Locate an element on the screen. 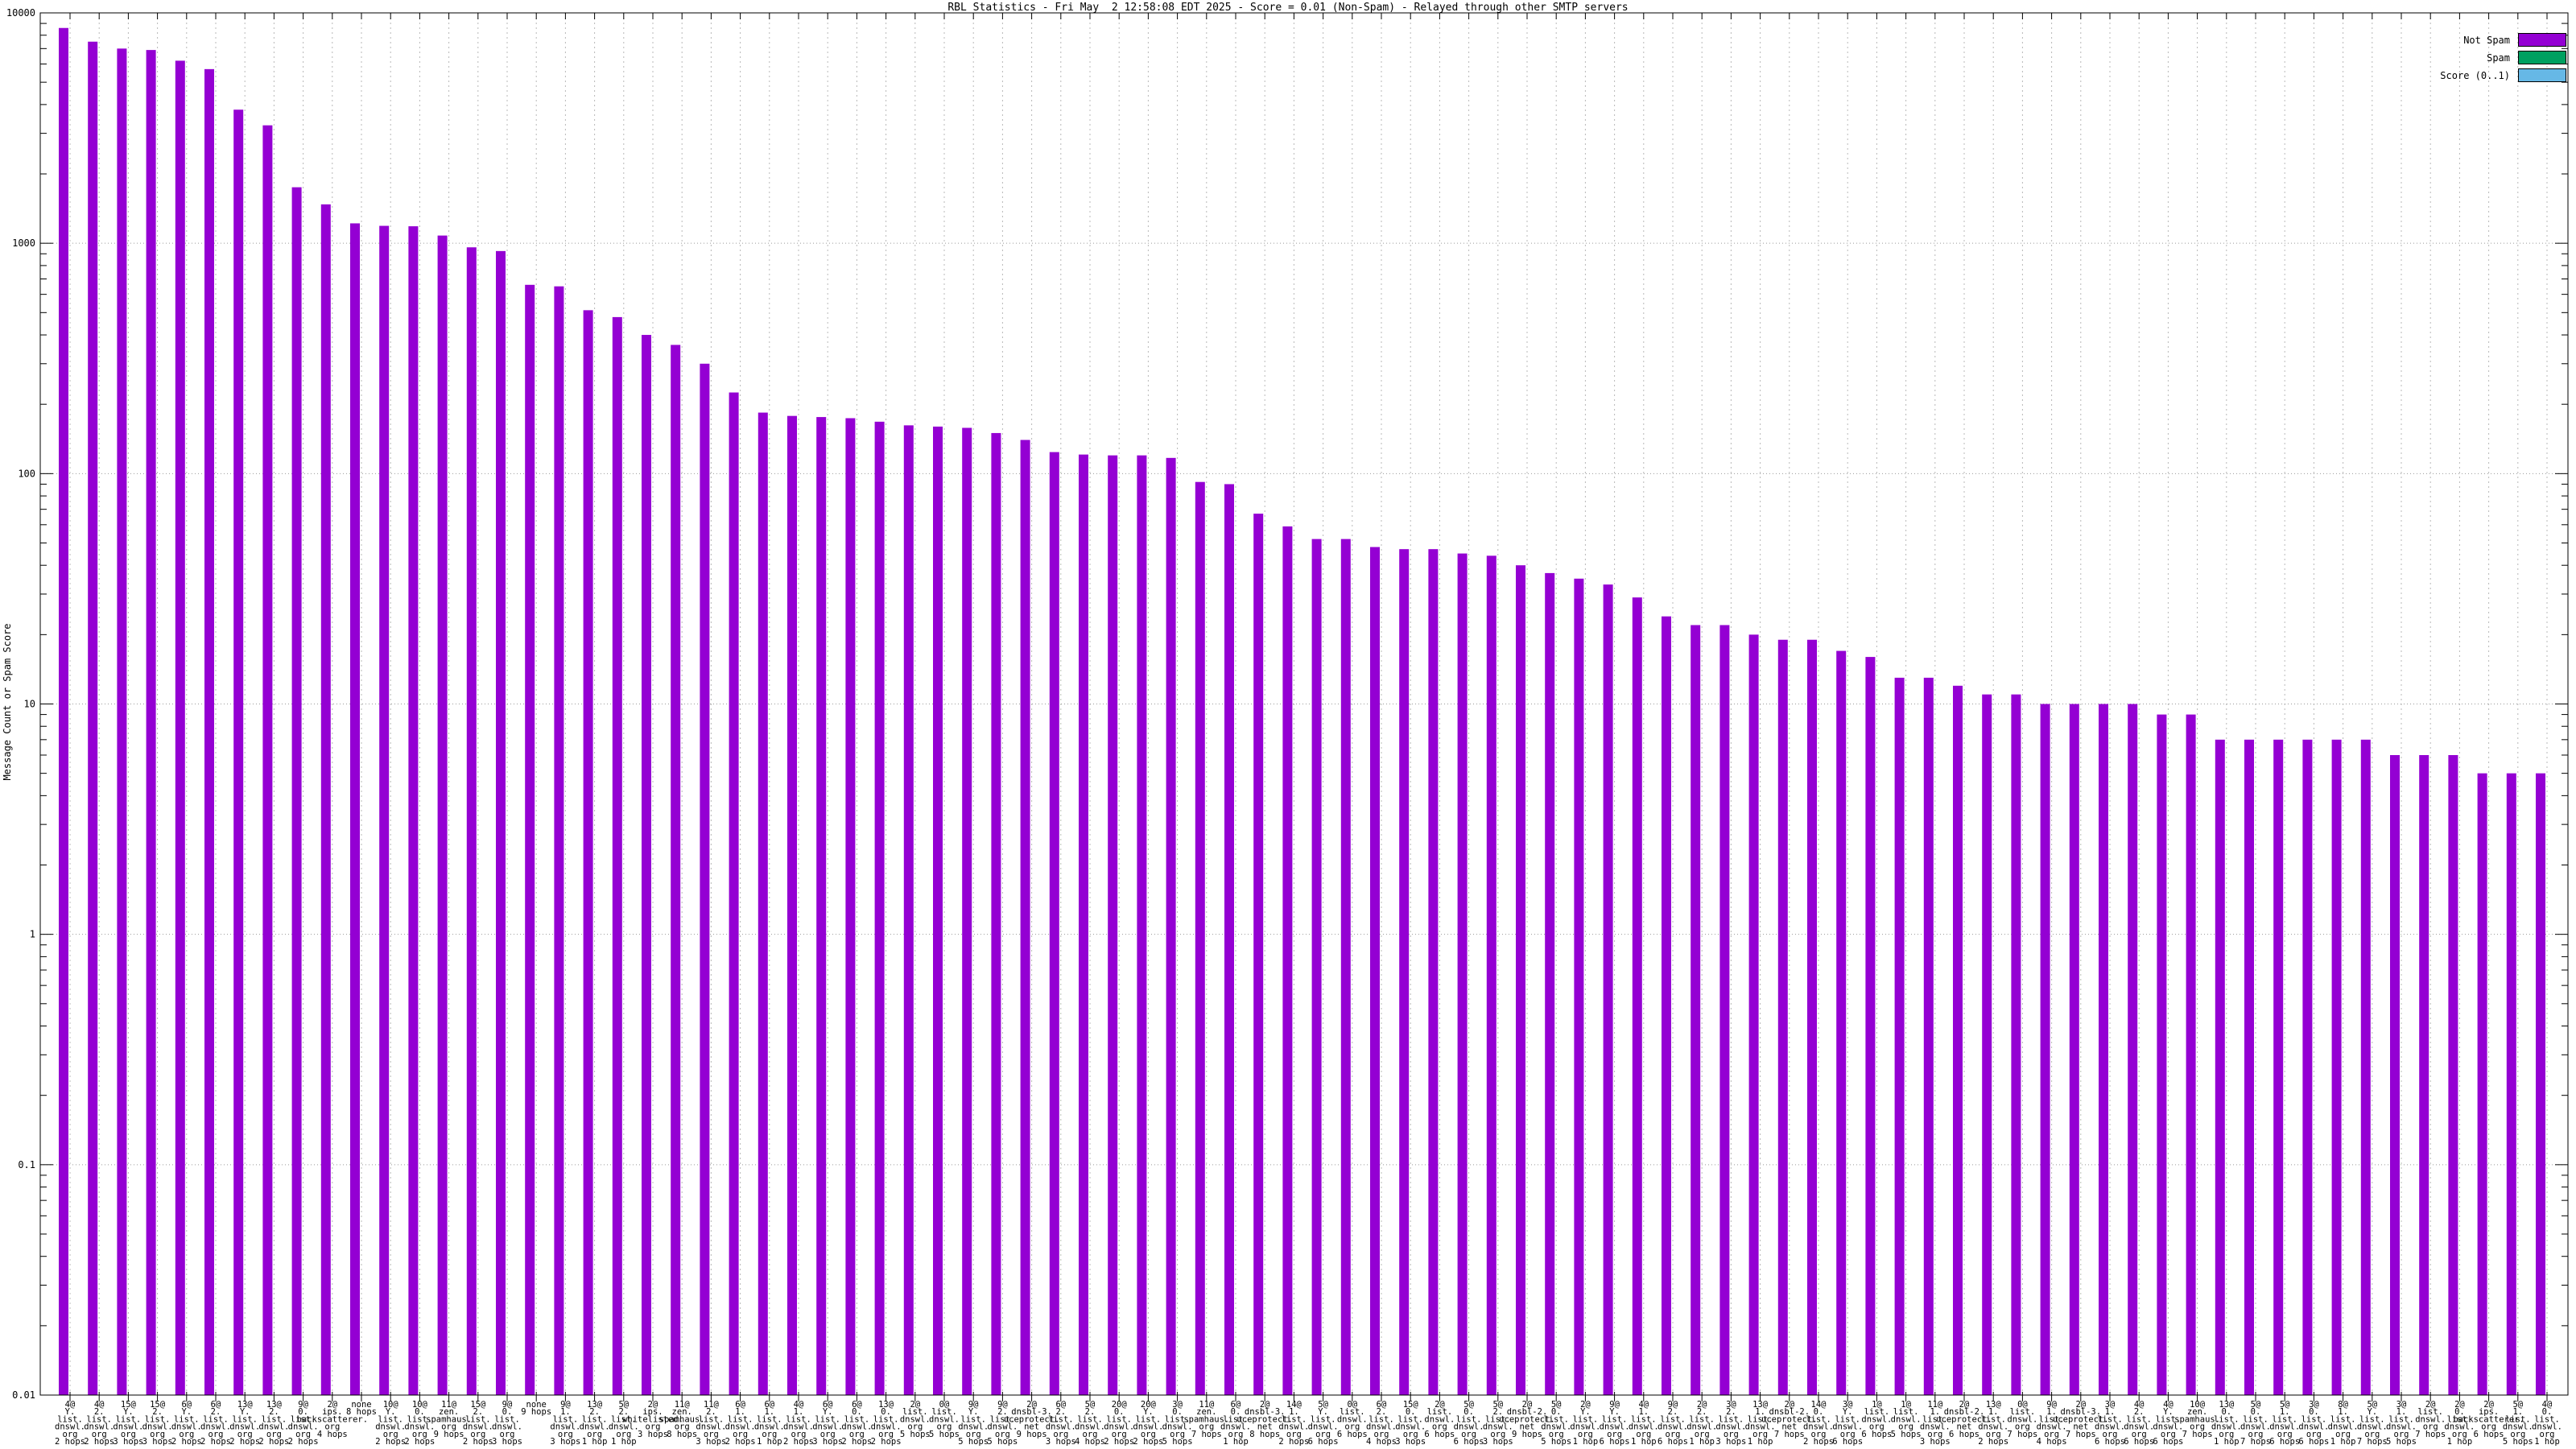  x-tick-label: 4@ is located at coordinates (2139, 1405).